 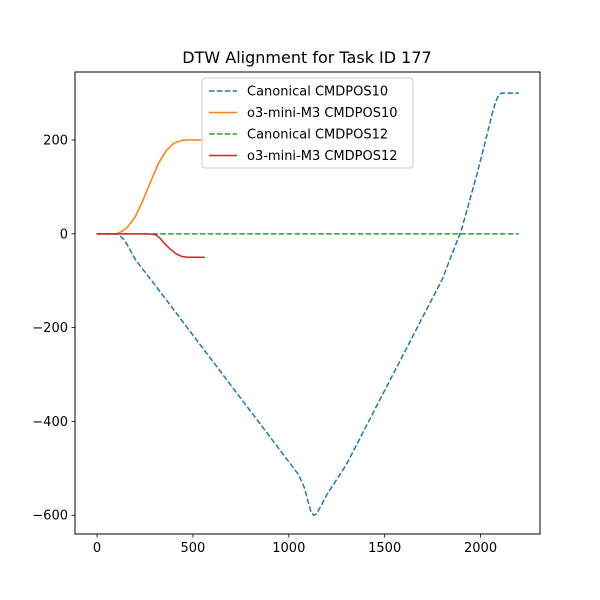 I want to click on chart-title: DTW Alignment for Task ID 177, so click(x=306, y=57).